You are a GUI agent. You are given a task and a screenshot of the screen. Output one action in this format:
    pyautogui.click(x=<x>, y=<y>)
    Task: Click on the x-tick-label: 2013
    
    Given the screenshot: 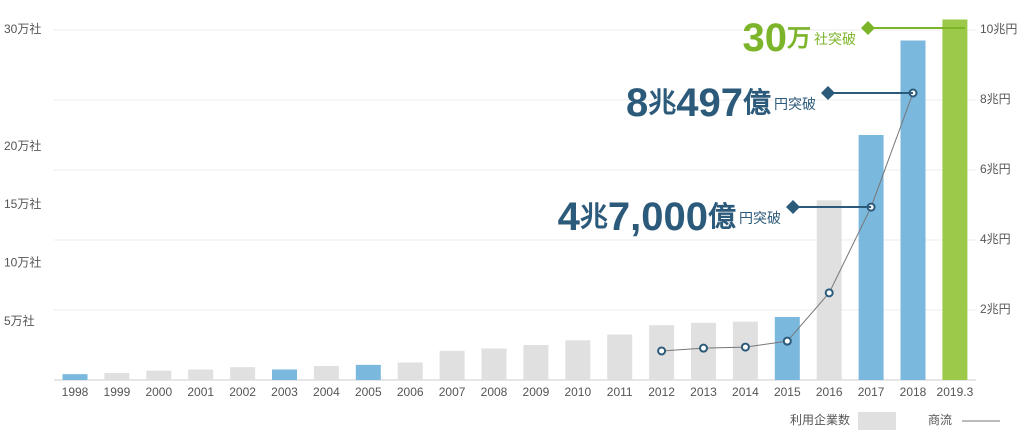 What is the action you would take?
    pyautogui.click(x=703, y=392)
    